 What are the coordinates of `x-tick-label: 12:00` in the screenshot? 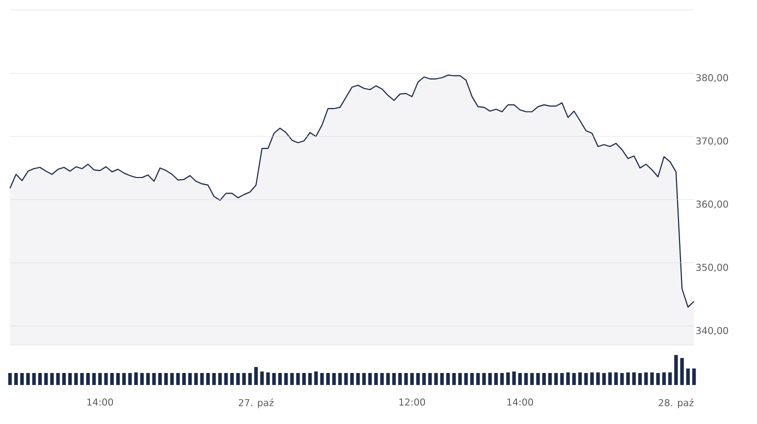 It's located at (412, 402).